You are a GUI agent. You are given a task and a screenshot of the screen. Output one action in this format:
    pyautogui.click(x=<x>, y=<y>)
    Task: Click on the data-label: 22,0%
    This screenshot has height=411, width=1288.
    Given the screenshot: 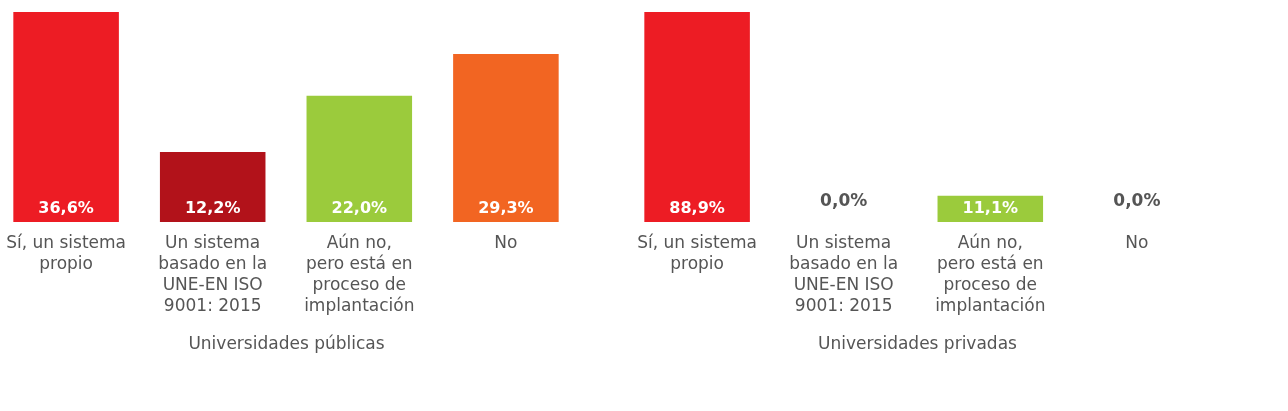 What is the action you would take?
    pyautogui.click(x=359, y=207)
    